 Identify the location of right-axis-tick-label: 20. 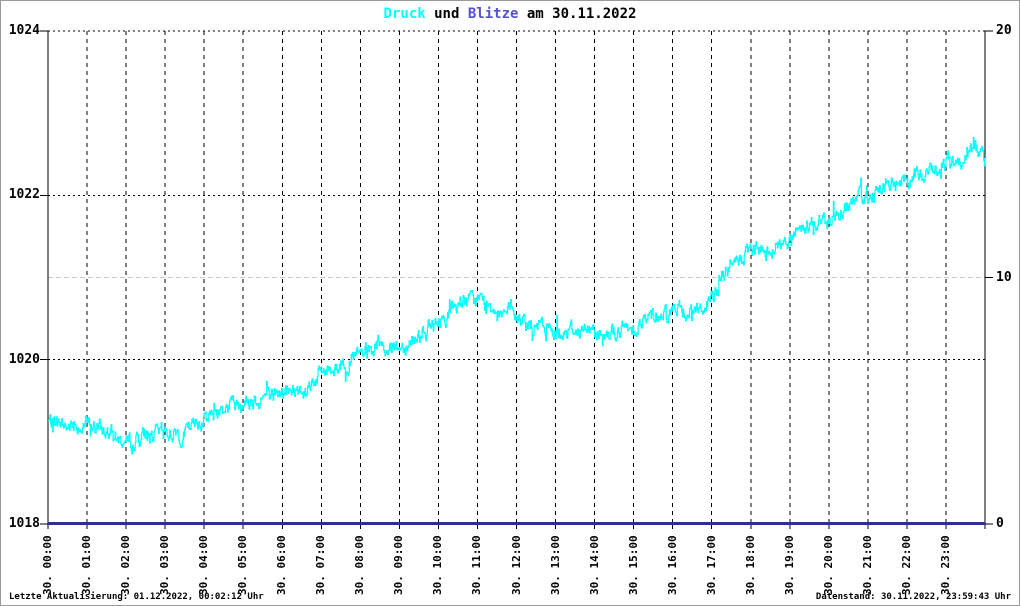
(1004, 30).